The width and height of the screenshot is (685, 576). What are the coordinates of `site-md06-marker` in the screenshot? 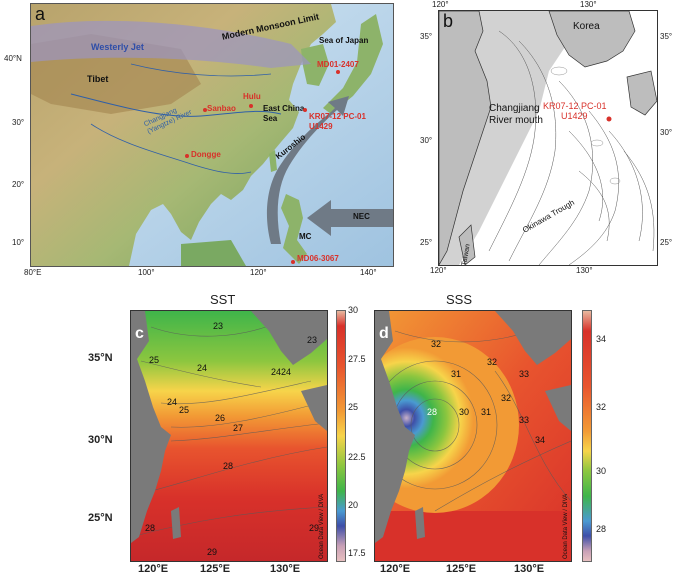 It's located at (293, 262).